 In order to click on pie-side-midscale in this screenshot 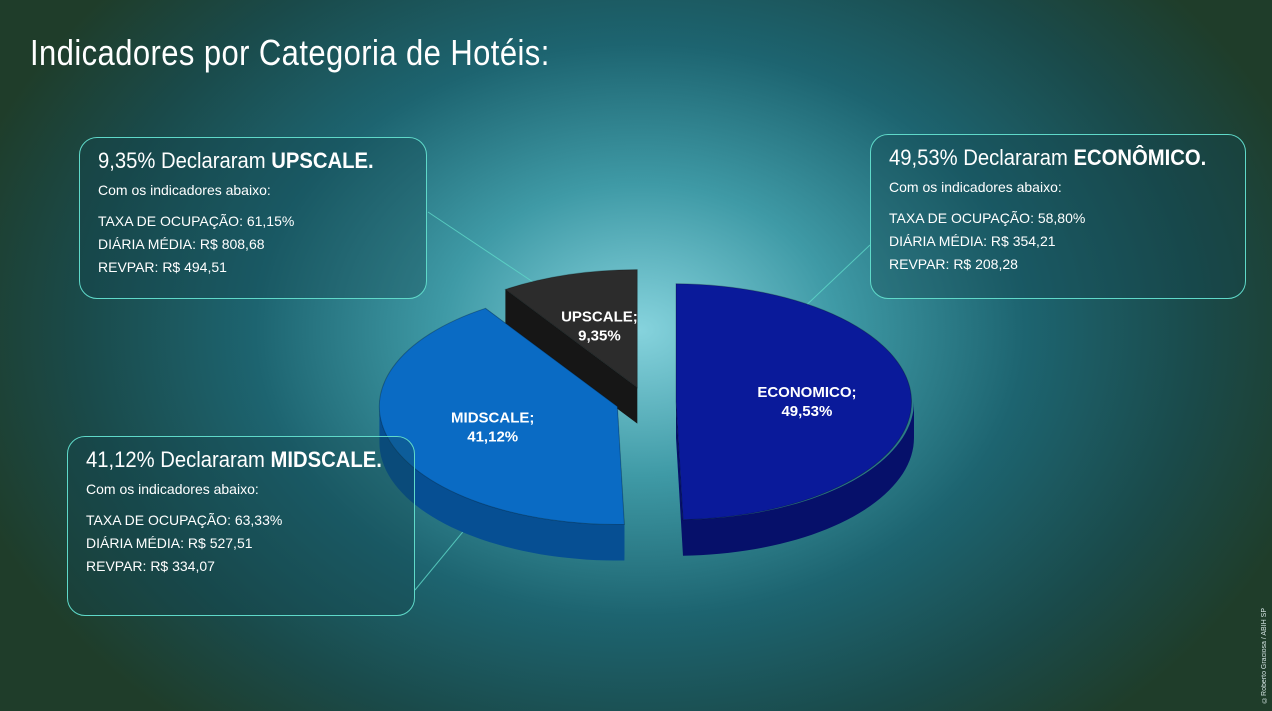, I will do `click(502, 483)`.